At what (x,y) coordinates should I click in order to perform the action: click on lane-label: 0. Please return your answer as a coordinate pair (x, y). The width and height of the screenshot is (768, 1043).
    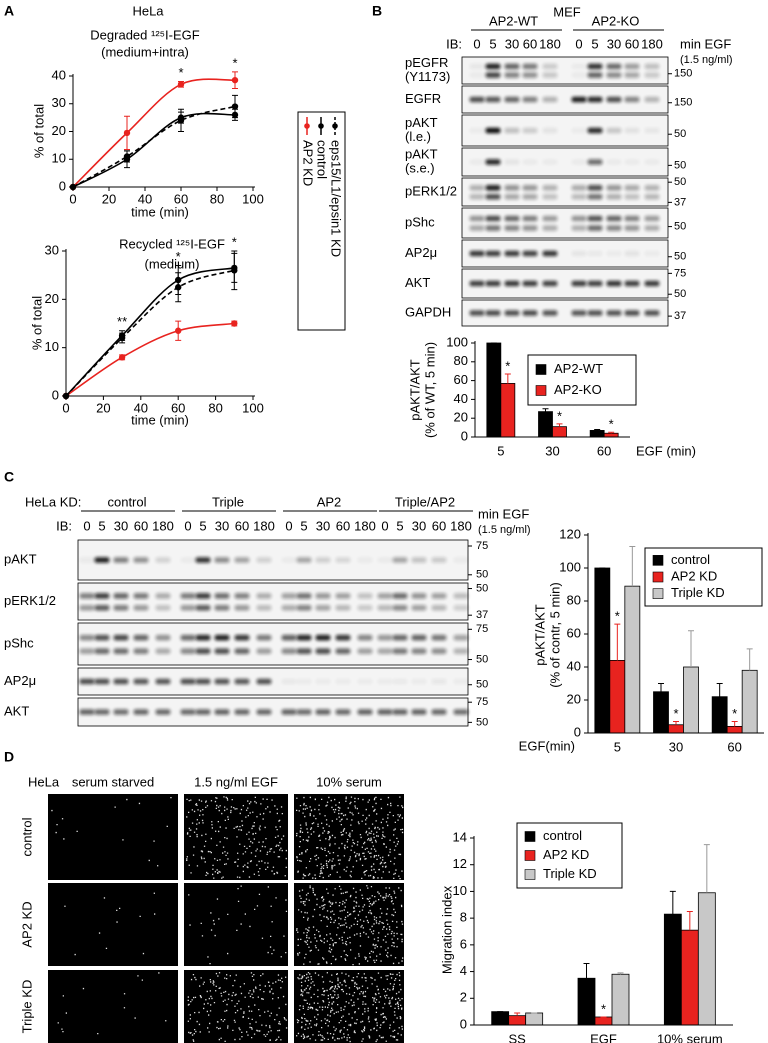
    Looking at the image, I should click on (288, 525).